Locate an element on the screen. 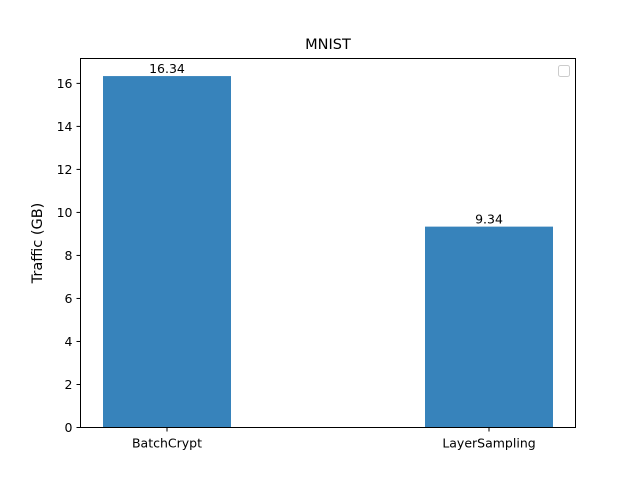 This screenshot has width=640, height=480. chart-title: MNIST is located at coordinates (328, 45).